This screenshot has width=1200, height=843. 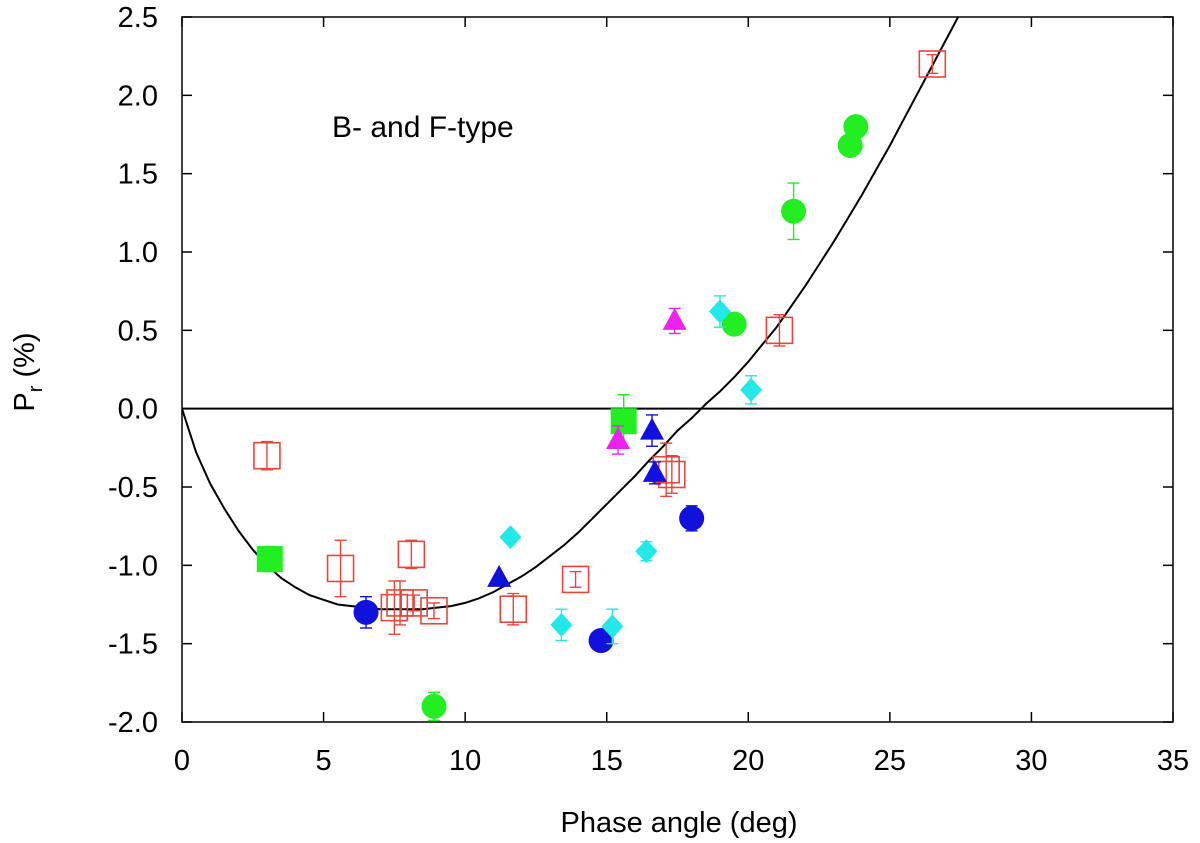 I want to click on y-axis-title: Pr (%), so click(x=28, y=371).